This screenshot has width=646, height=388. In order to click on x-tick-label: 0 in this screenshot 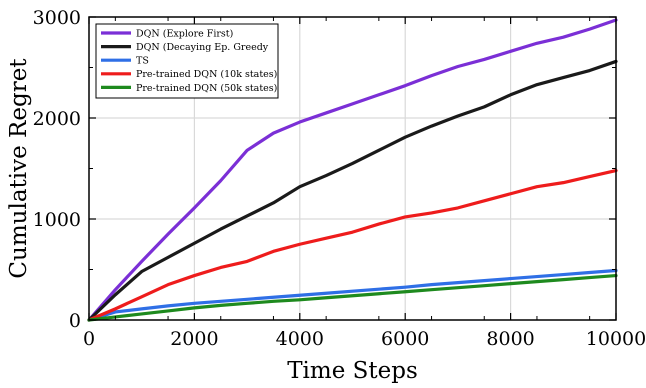, I will do `click(89, 339)`.